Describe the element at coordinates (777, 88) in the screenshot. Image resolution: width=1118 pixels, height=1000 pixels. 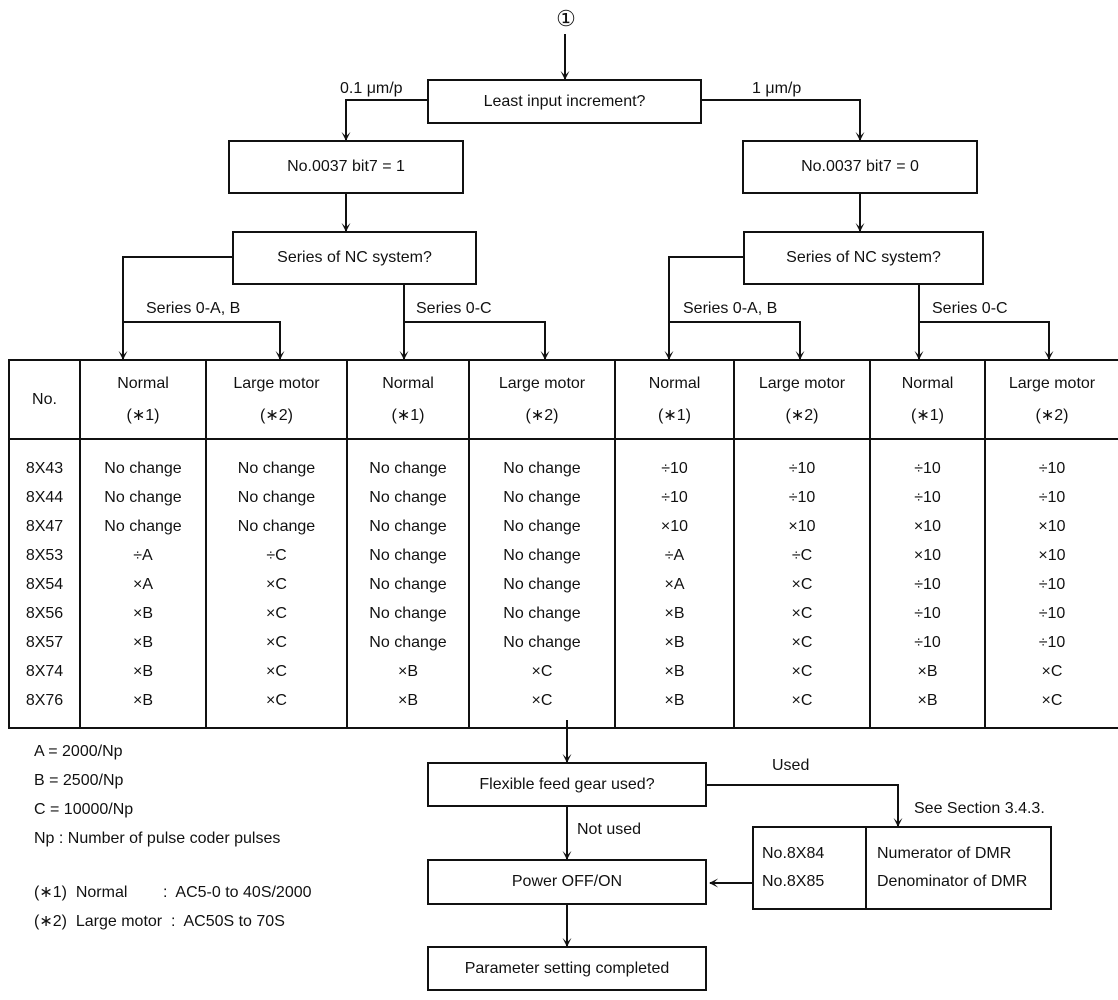
I see `branch-right-label: 1 μm/p` at that location.